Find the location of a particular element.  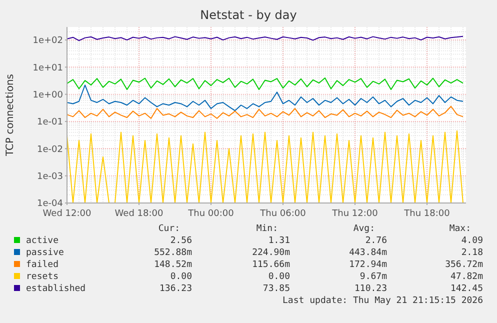

x-tick-label: Thu 06:00 is located at coordinates (282, 214).